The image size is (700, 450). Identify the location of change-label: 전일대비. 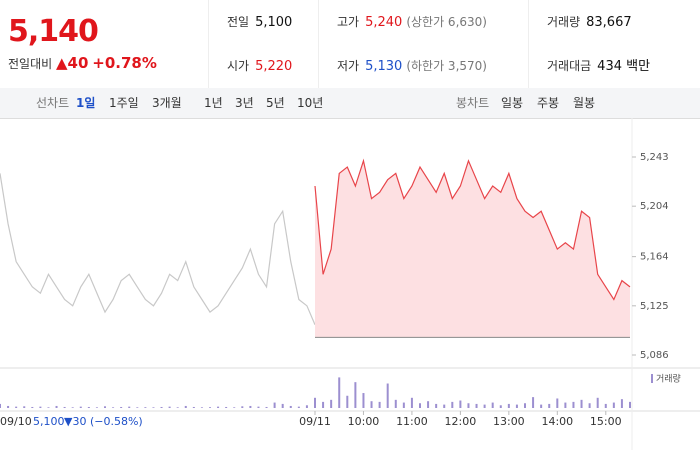
(30, 64).